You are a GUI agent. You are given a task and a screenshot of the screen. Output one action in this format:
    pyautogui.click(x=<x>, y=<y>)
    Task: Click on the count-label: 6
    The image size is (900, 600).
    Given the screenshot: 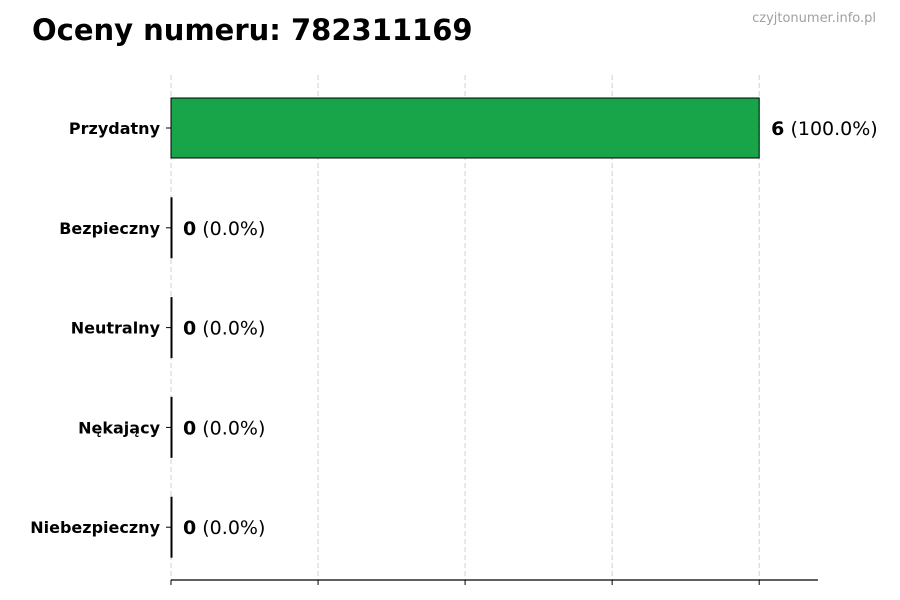 What is the action you would take?
    pyautogui.click(x=777, y=129)
    